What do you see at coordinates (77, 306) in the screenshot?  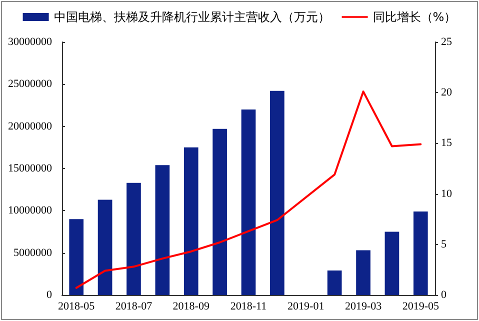 I see `x-tick-label: 2018-05` at bounding box center [77, 306].